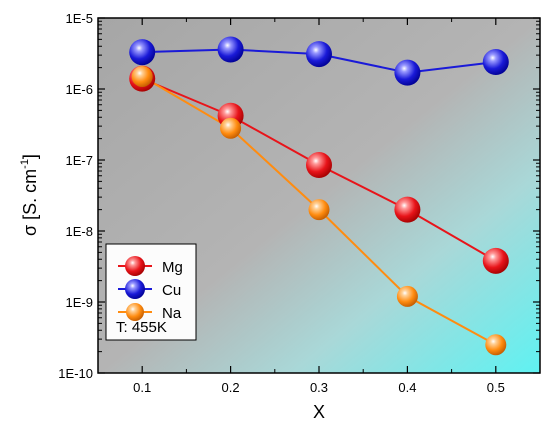 Image resolution: width=556 pixels, height=430 pixels. Describe the element at coordinates (407, 387) in the screenshot. I see `x-tick-label: 0.4` at that location.